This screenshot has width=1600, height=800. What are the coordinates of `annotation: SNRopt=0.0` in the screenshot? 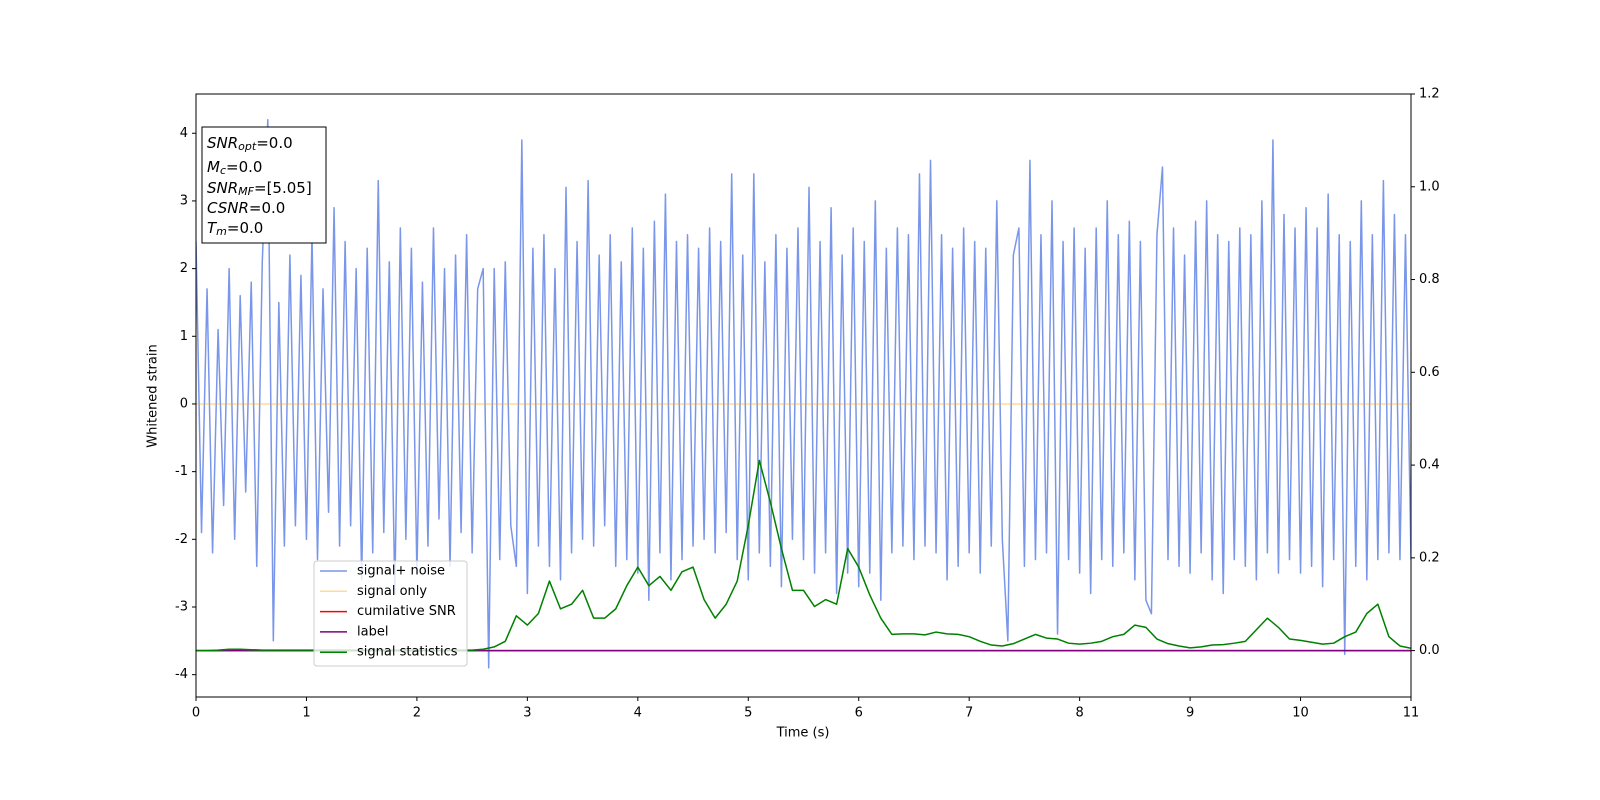 It's located at (250, 144).